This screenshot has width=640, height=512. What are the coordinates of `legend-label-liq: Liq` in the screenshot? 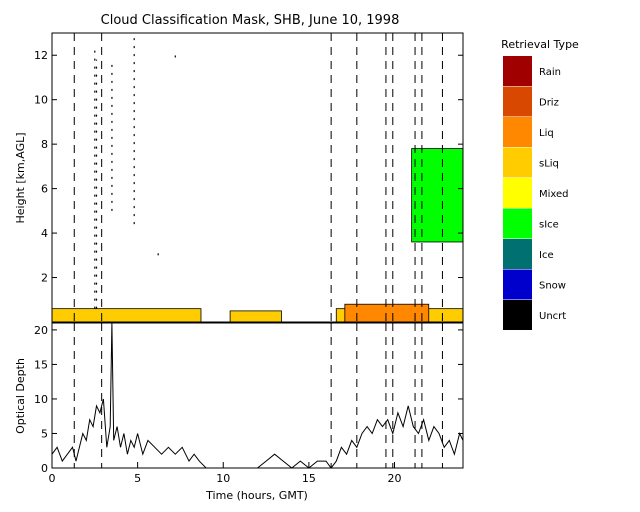 It's located at (546, 133).